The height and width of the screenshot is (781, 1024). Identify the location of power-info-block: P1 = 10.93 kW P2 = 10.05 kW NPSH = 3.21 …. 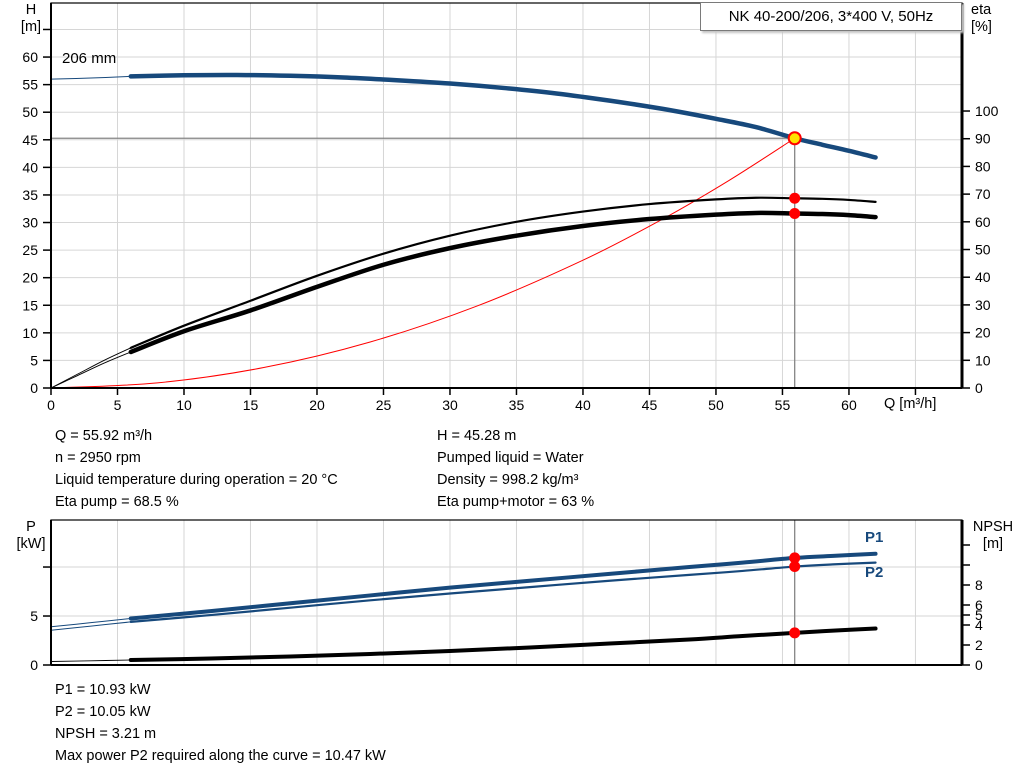
(220, 723).